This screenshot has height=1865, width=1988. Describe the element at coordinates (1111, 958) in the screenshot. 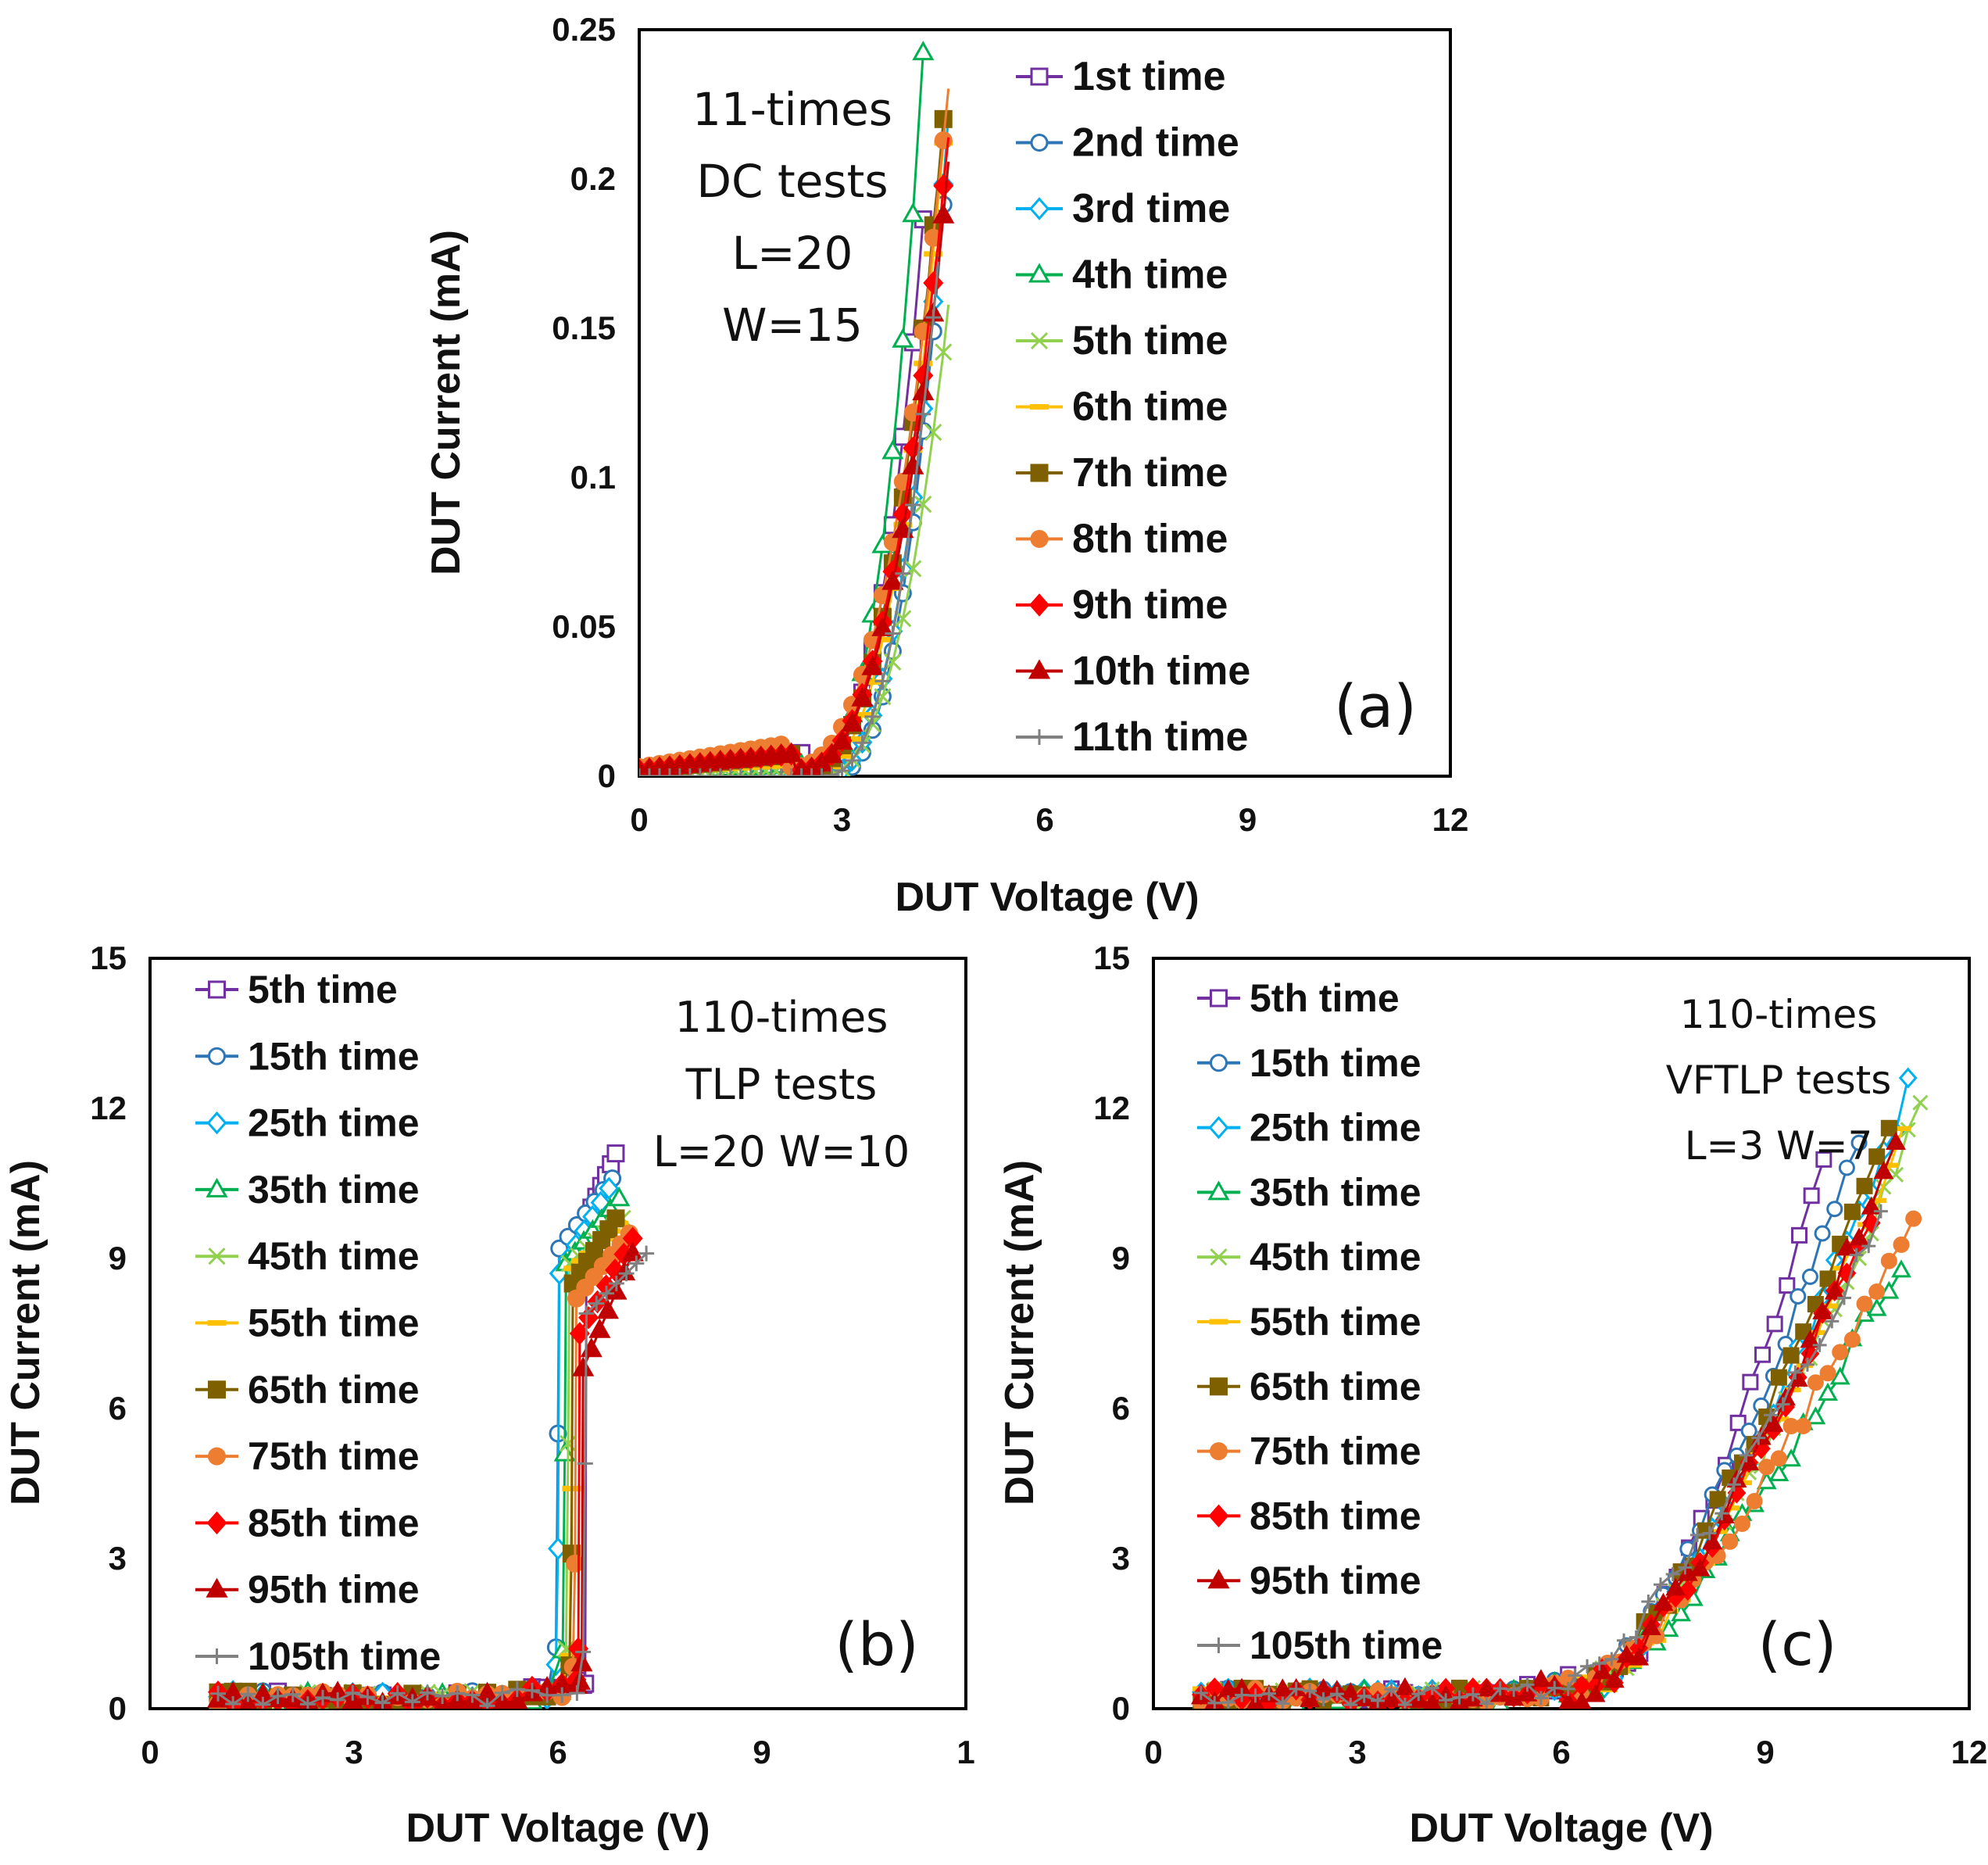

I see `y-tick-label: 15` at that location.